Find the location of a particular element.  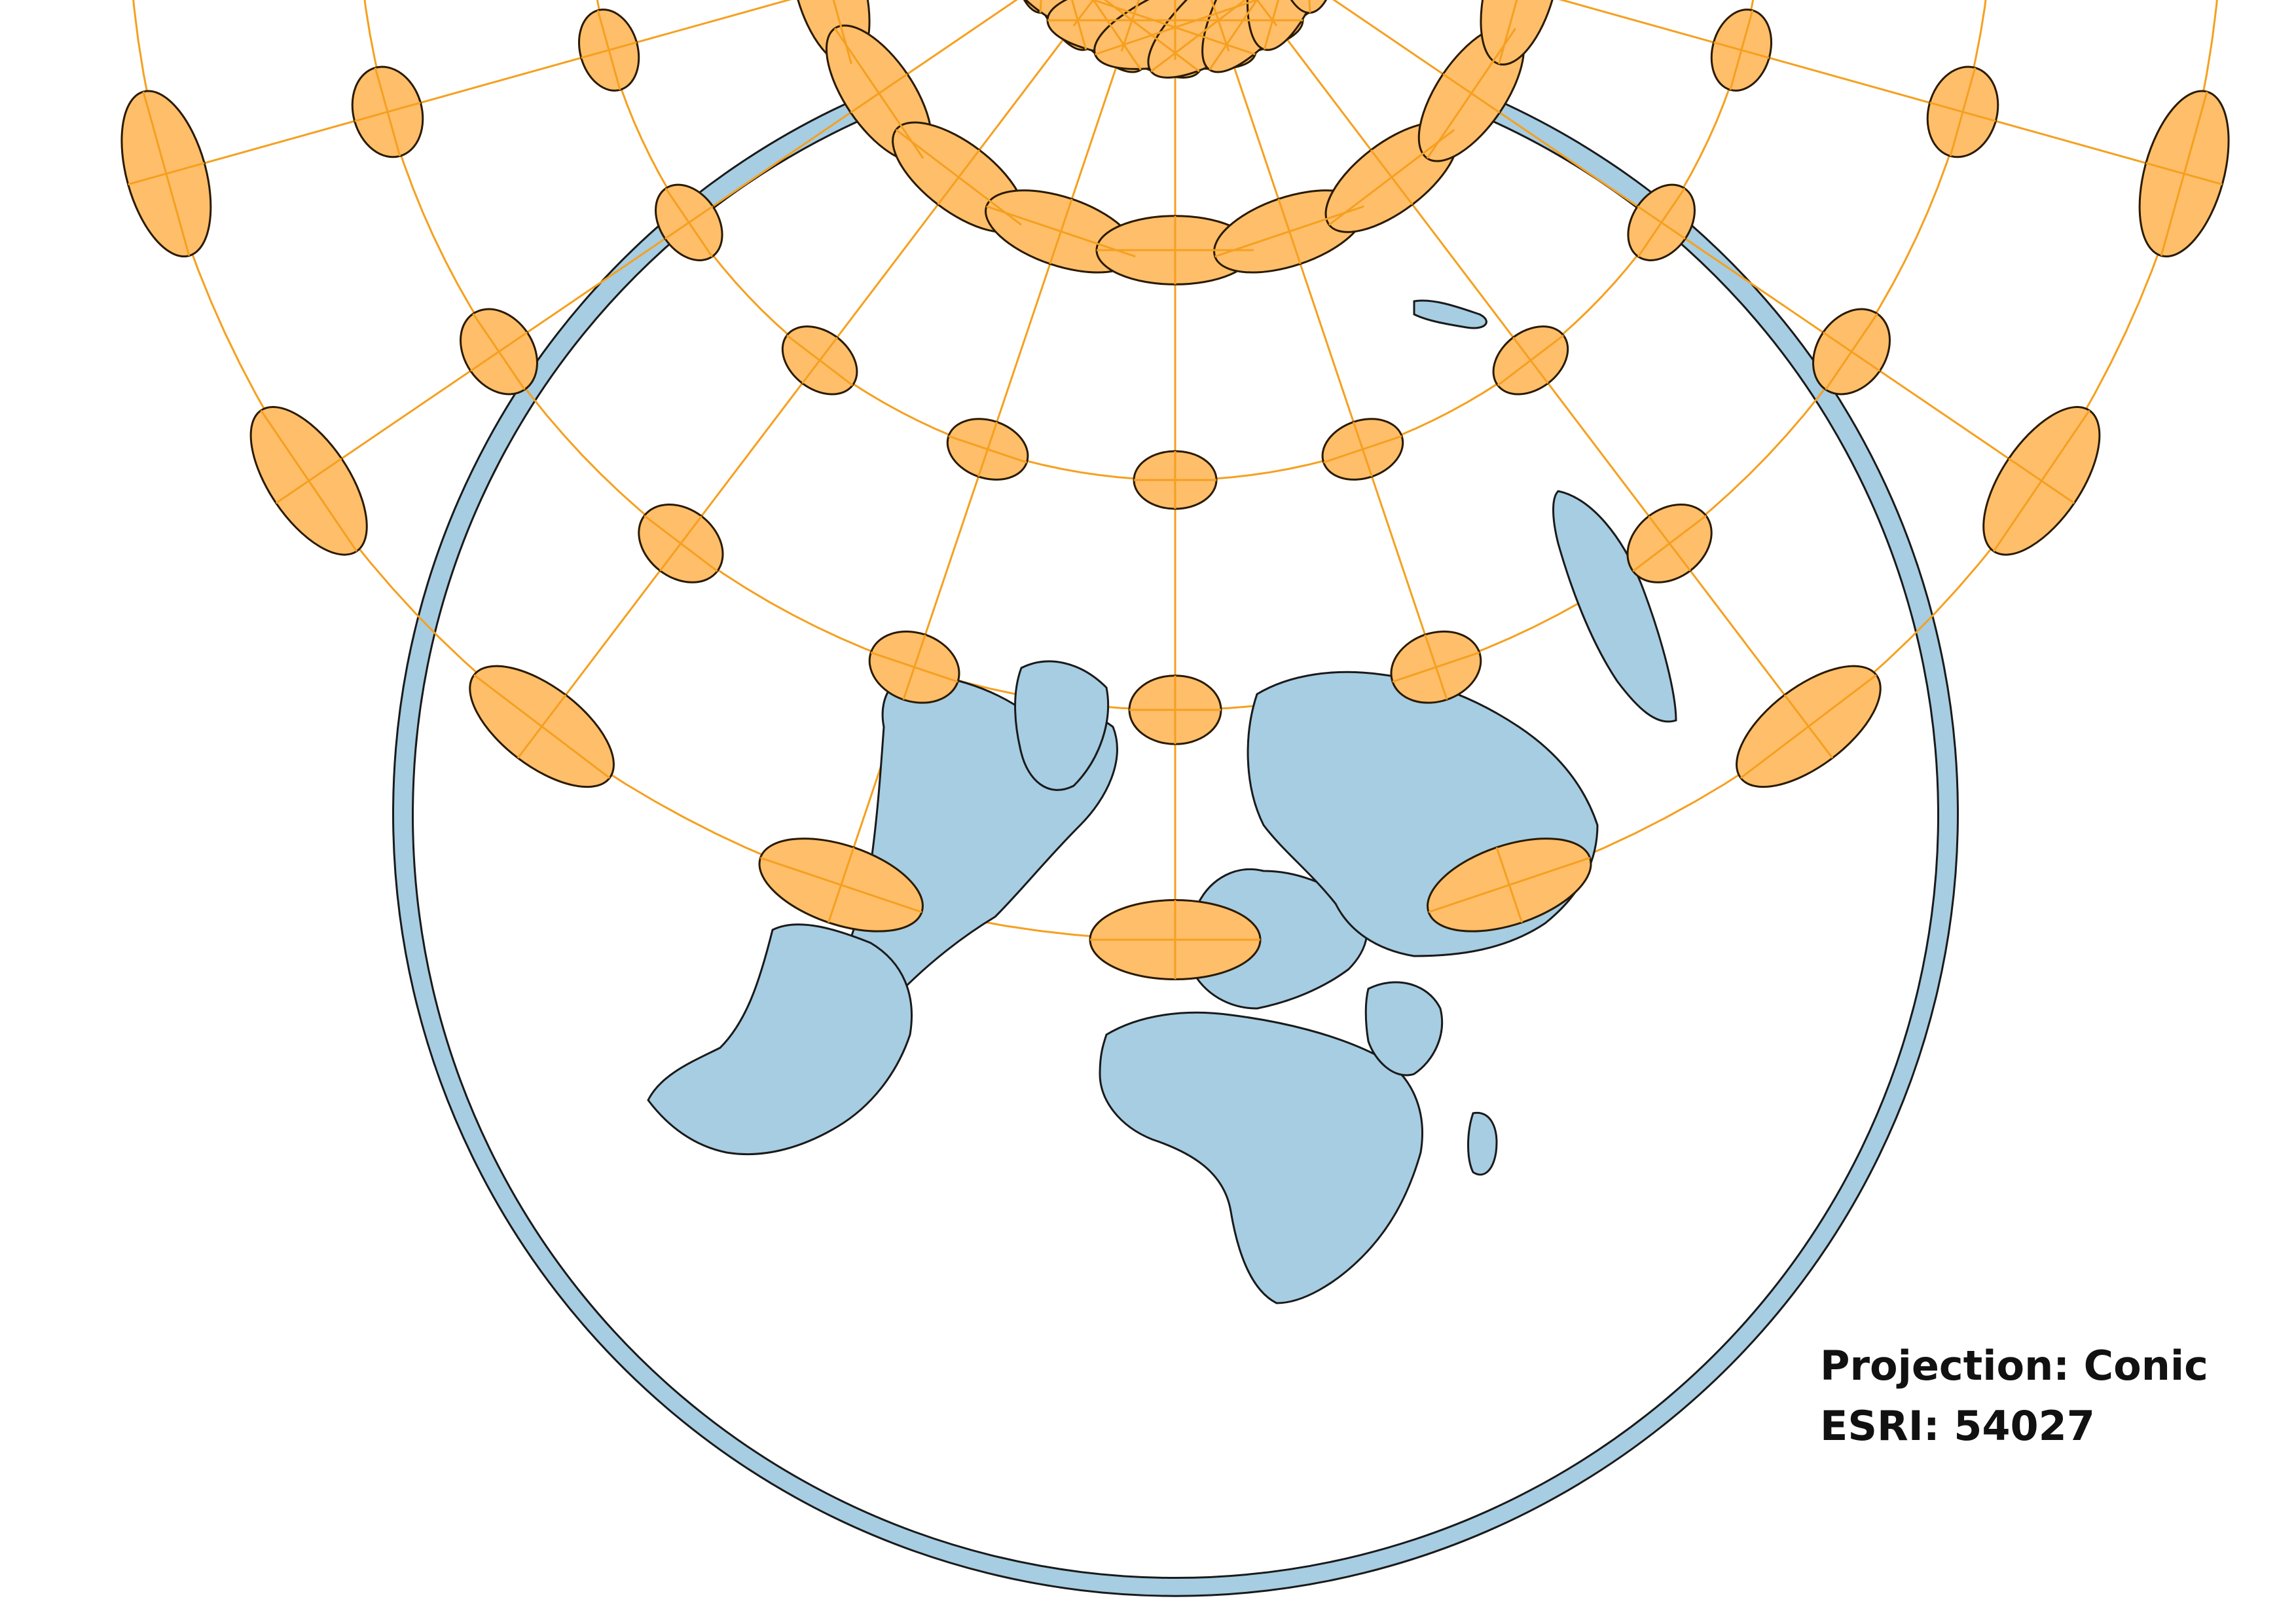

arctic-islands is located at coordinates (1450, 314).